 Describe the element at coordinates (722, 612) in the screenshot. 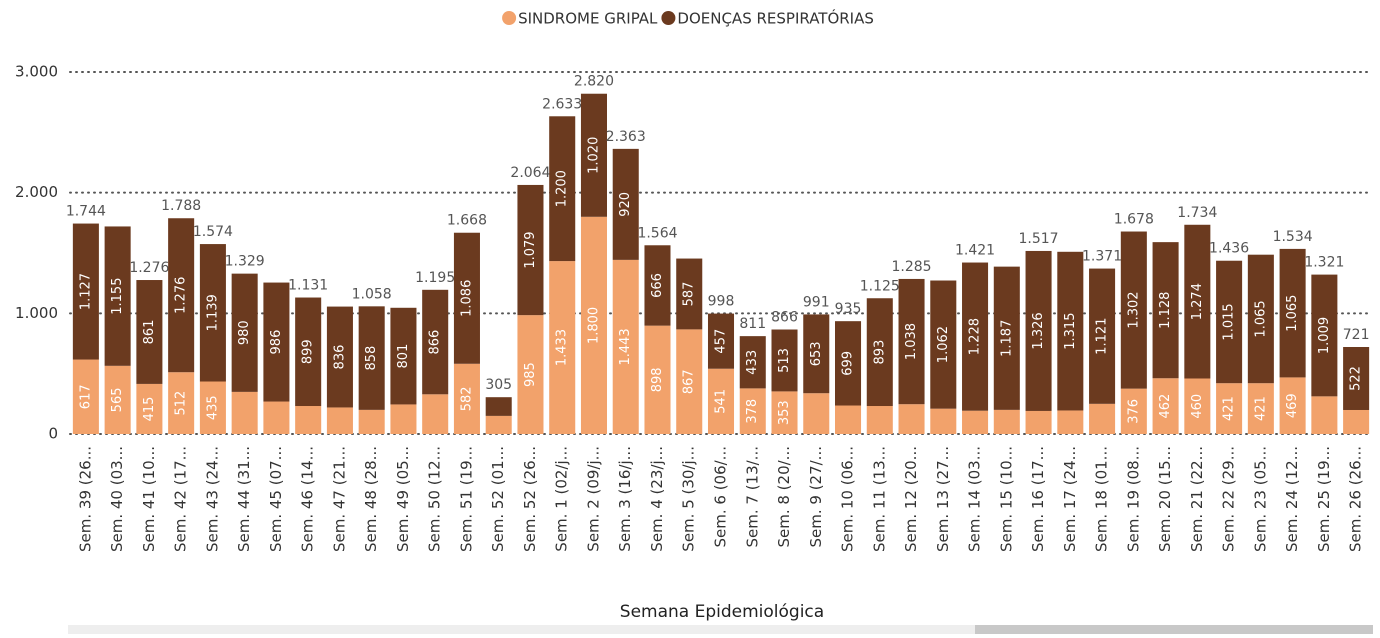

I see `x-axis-title: Semana Epidemiológica` at that location.